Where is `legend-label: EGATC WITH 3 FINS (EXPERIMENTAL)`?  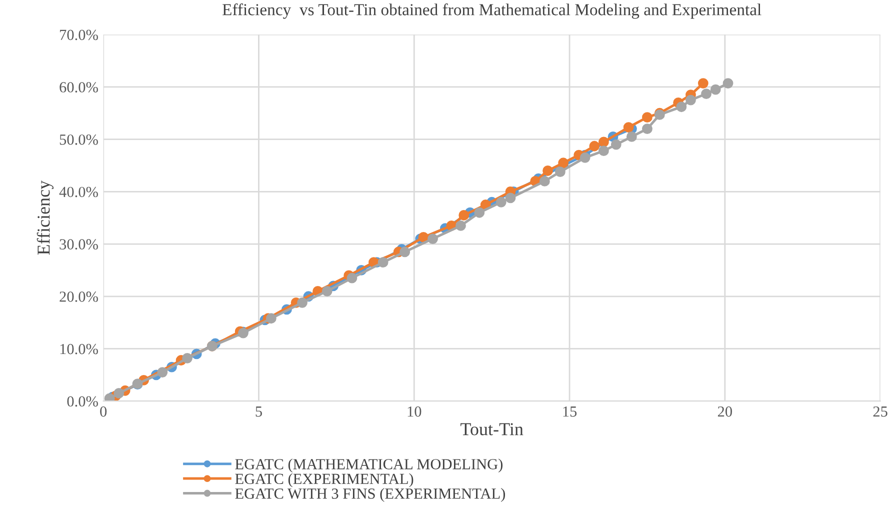
legend-label: EGATC WITH 3 FINS (EXPERIMENTAL) is located at coordinates (370, 495).